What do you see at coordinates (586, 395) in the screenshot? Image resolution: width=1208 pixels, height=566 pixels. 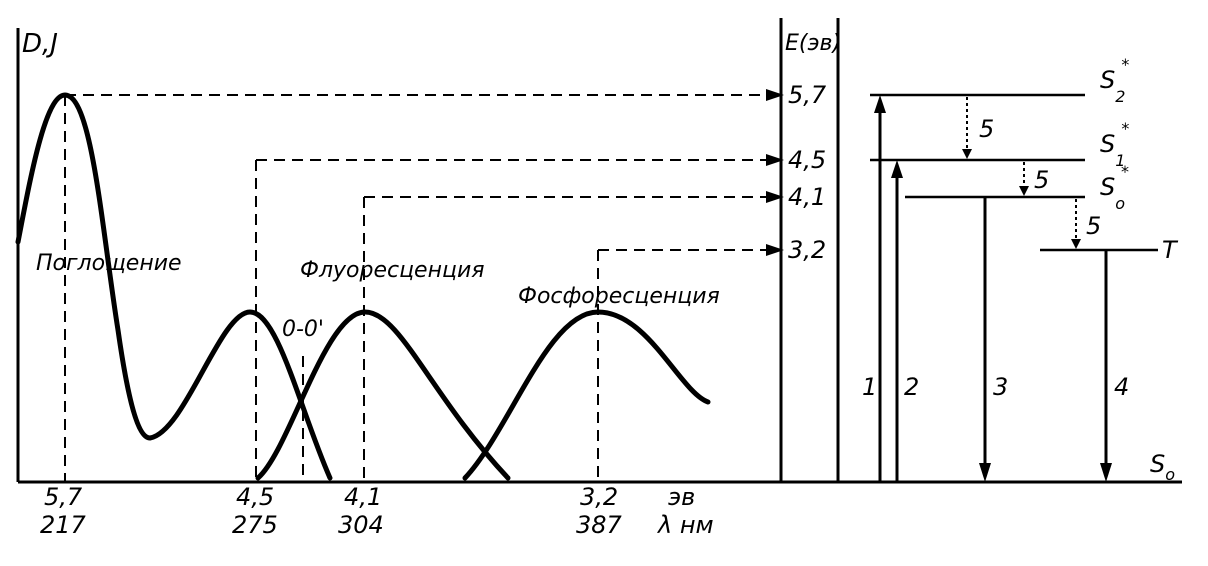 I see `phosphorescence-curve` at bounding box center [586, 395].